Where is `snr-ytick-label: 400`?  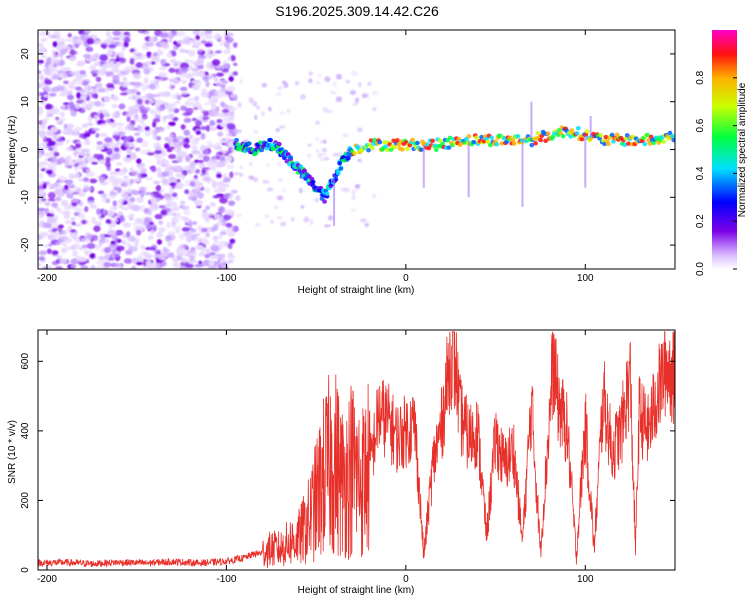 snr-ytick-label: 400 is located at coordinates (25, 430).